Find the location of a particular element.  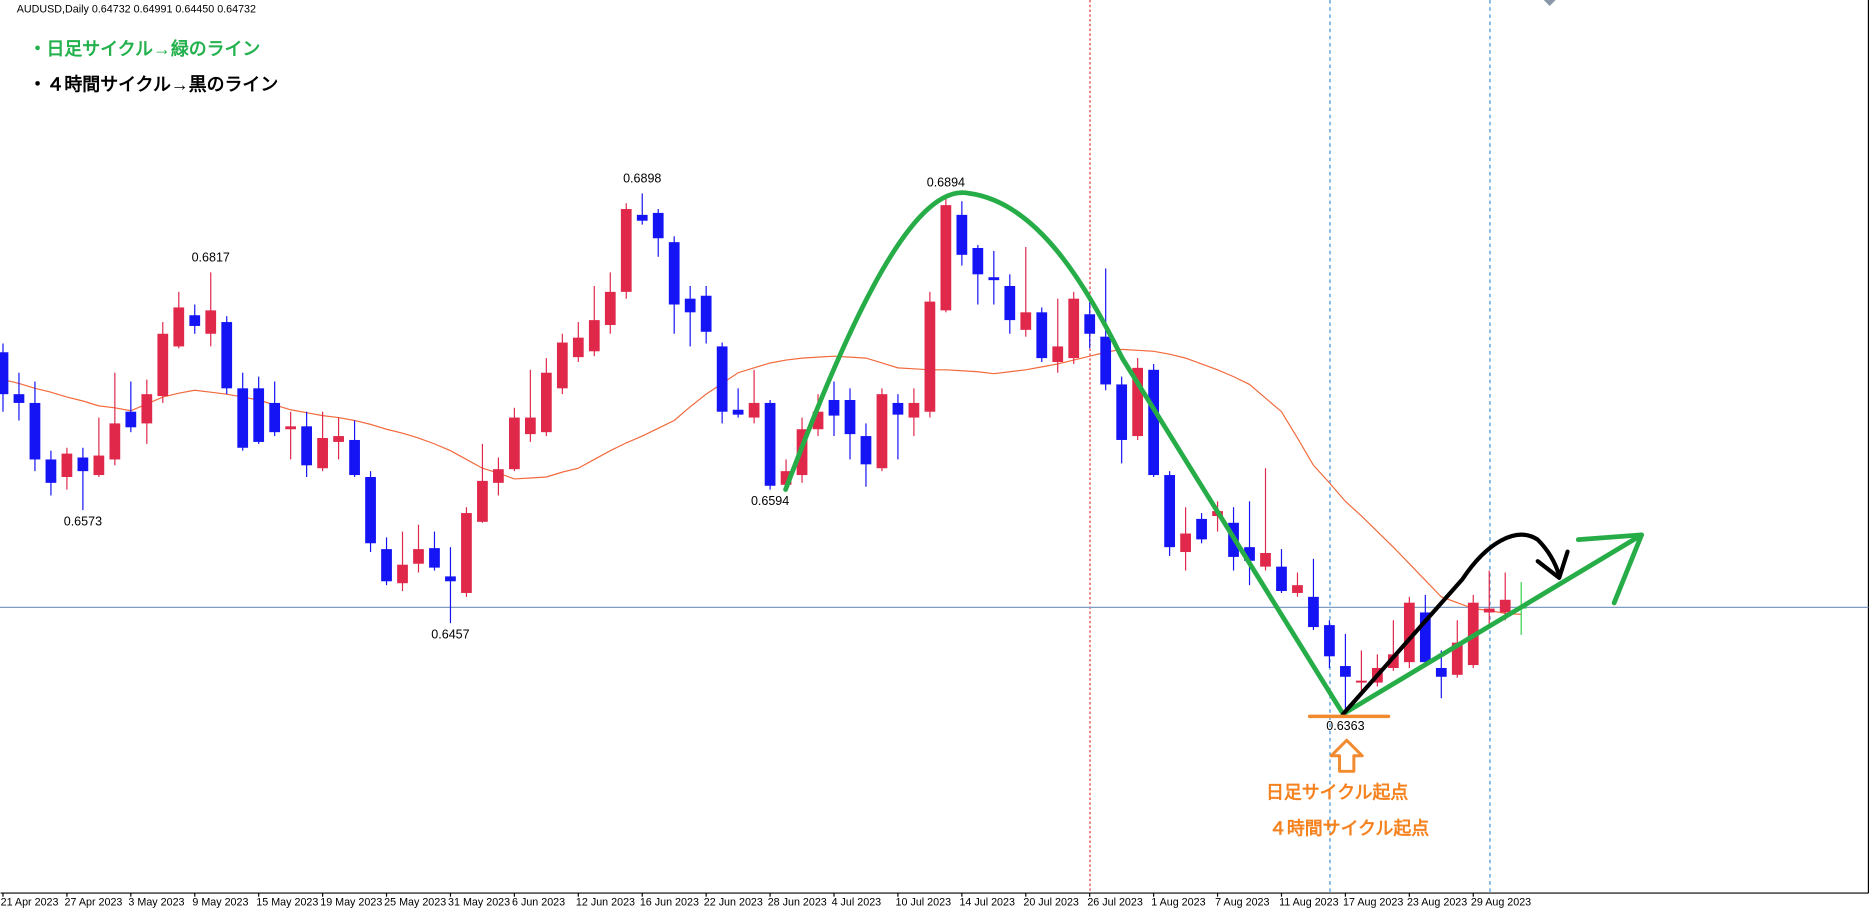

arrow-head is located at coordinates (1552, 564).